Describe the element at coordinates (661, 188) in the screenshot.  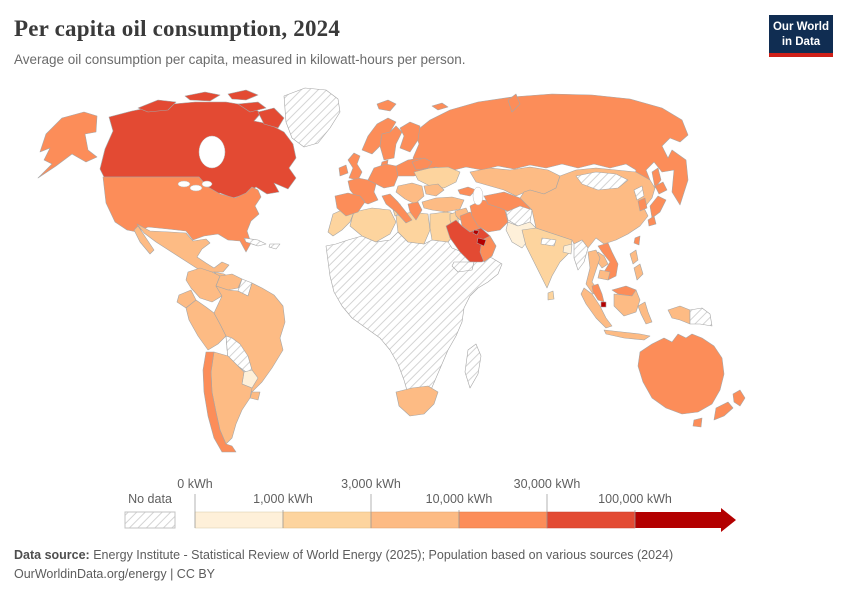
I see `country-japan-hokkaido` at that location.